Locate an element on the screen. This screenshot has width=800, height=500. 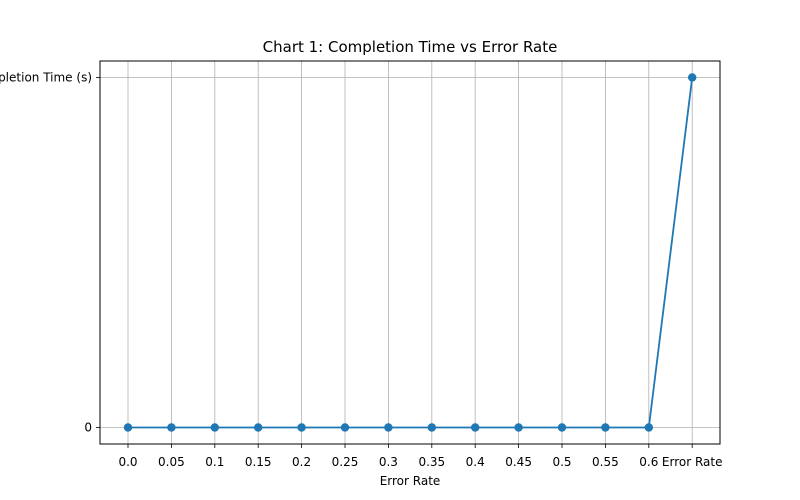
x-tick-label: 0.05 is located at coordinates (171, 462).